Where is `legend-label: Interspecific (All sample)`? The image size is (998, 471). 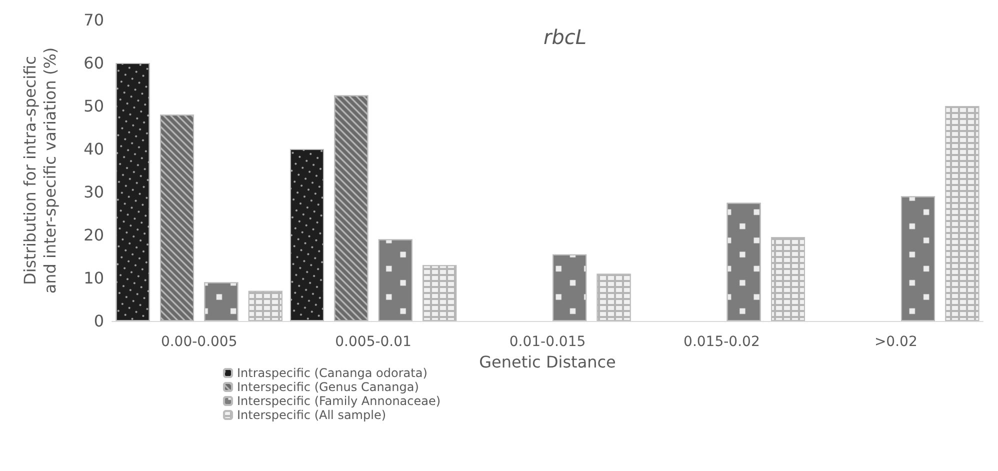 legend-label: Interspecific (All sample) is located at coordinates (311, 415).